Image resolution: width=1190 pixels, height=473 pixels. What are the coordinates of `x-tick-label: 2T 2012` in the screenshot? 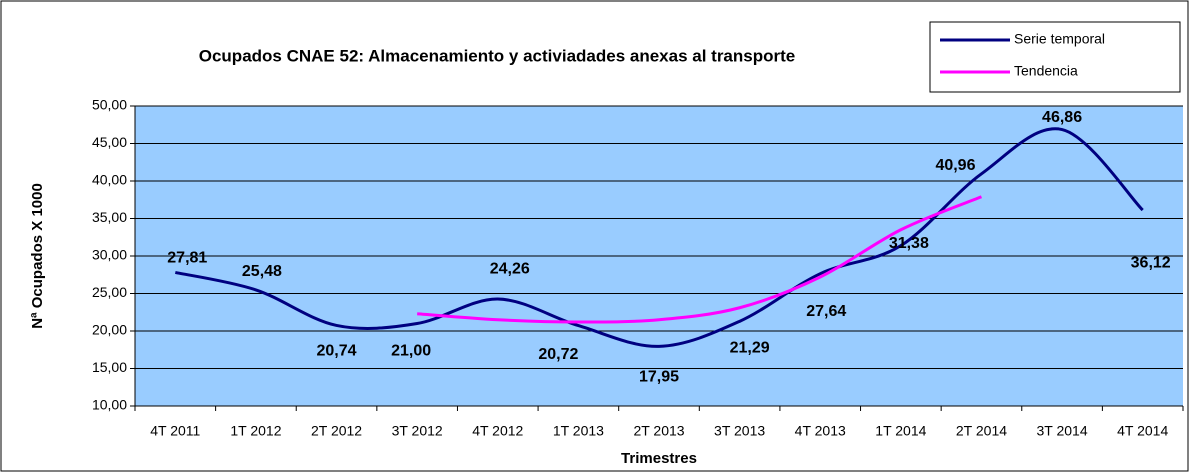 It's located at (336, 431).